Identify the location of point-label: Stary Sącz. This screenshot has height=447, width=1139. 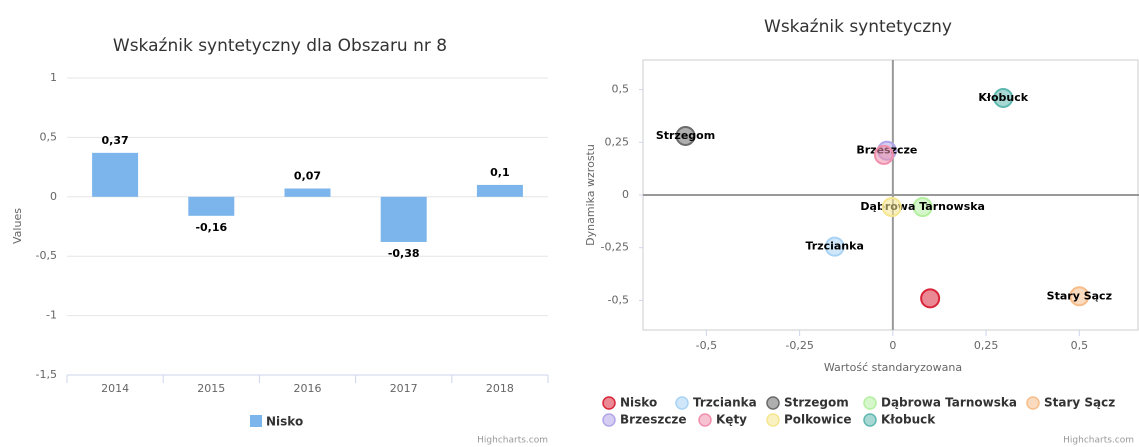
(1079, 295).